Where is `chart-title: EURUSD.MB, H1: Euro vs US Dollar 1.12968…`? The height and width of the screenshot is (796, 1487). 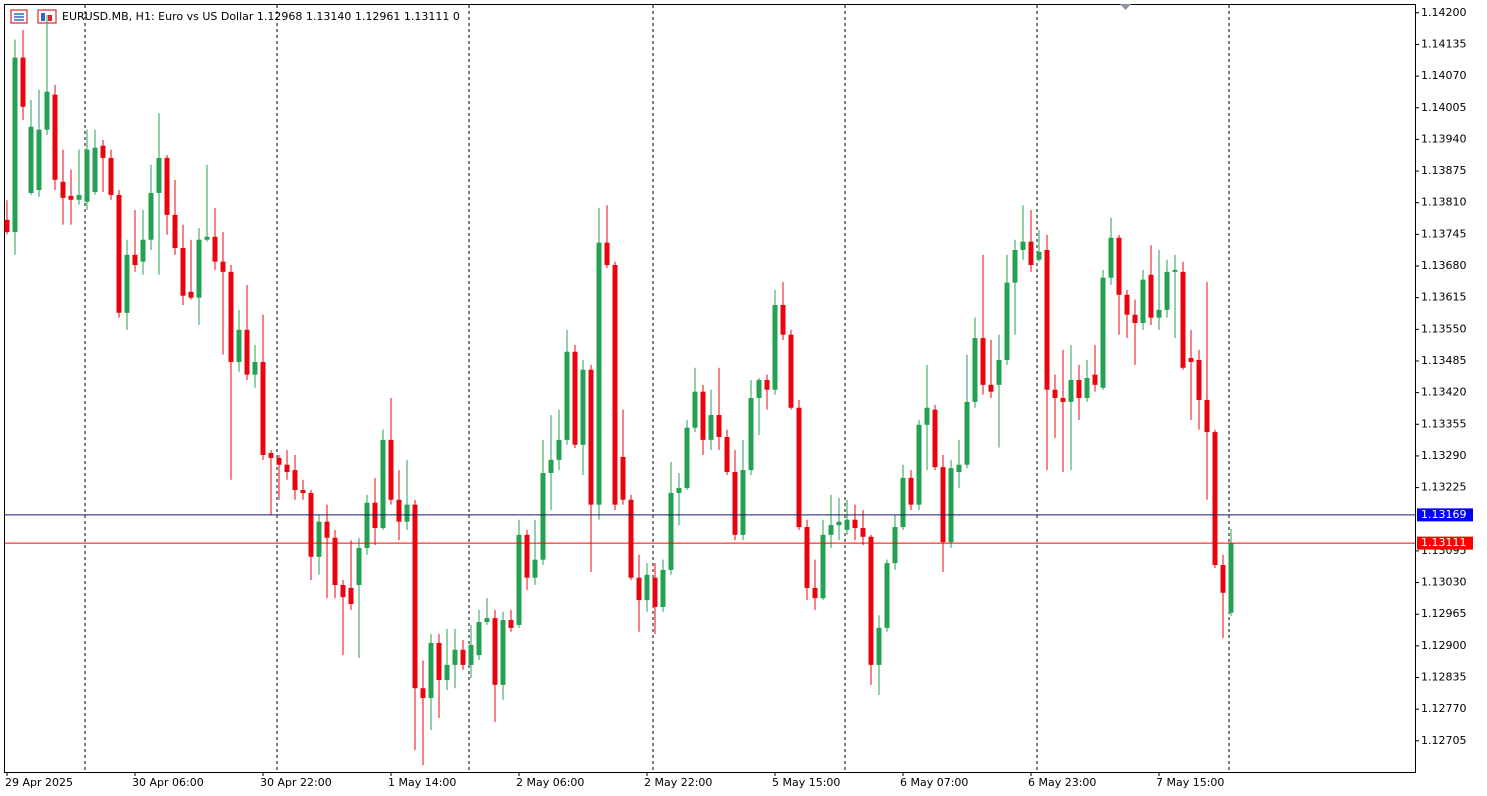 chart-title: EURUSD.MB, H1: Euro vs US Dollar 1.12968… is located at coordinates (261, 16).